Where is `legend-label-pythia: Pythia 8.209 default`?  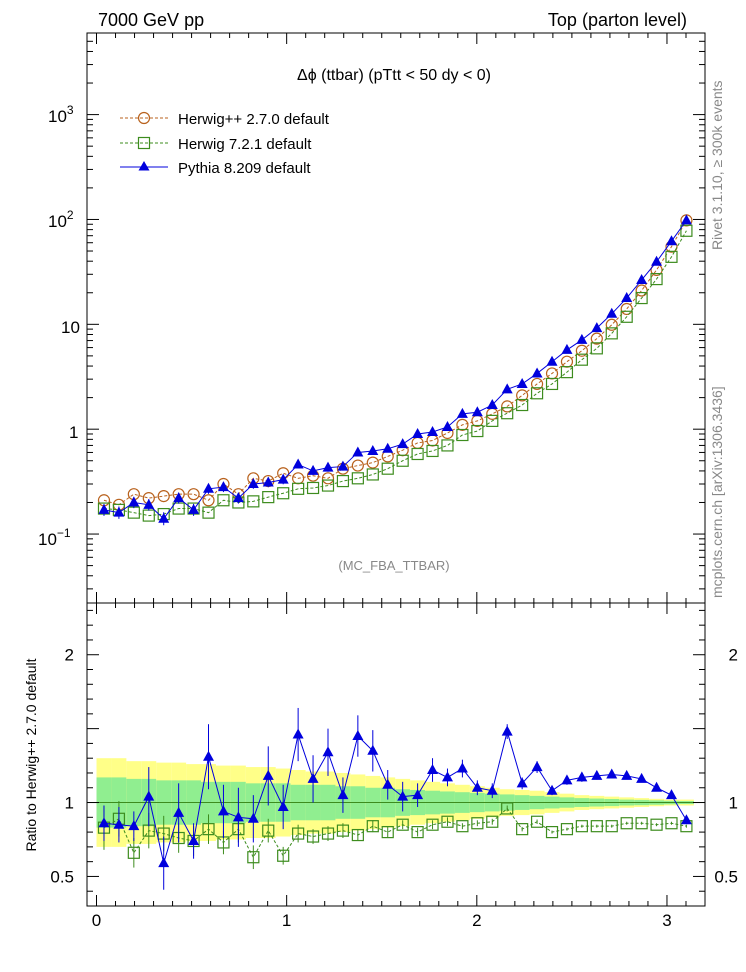 legend-label-pythia: Pythia 8.209 default is located at coordinates (244, 168).